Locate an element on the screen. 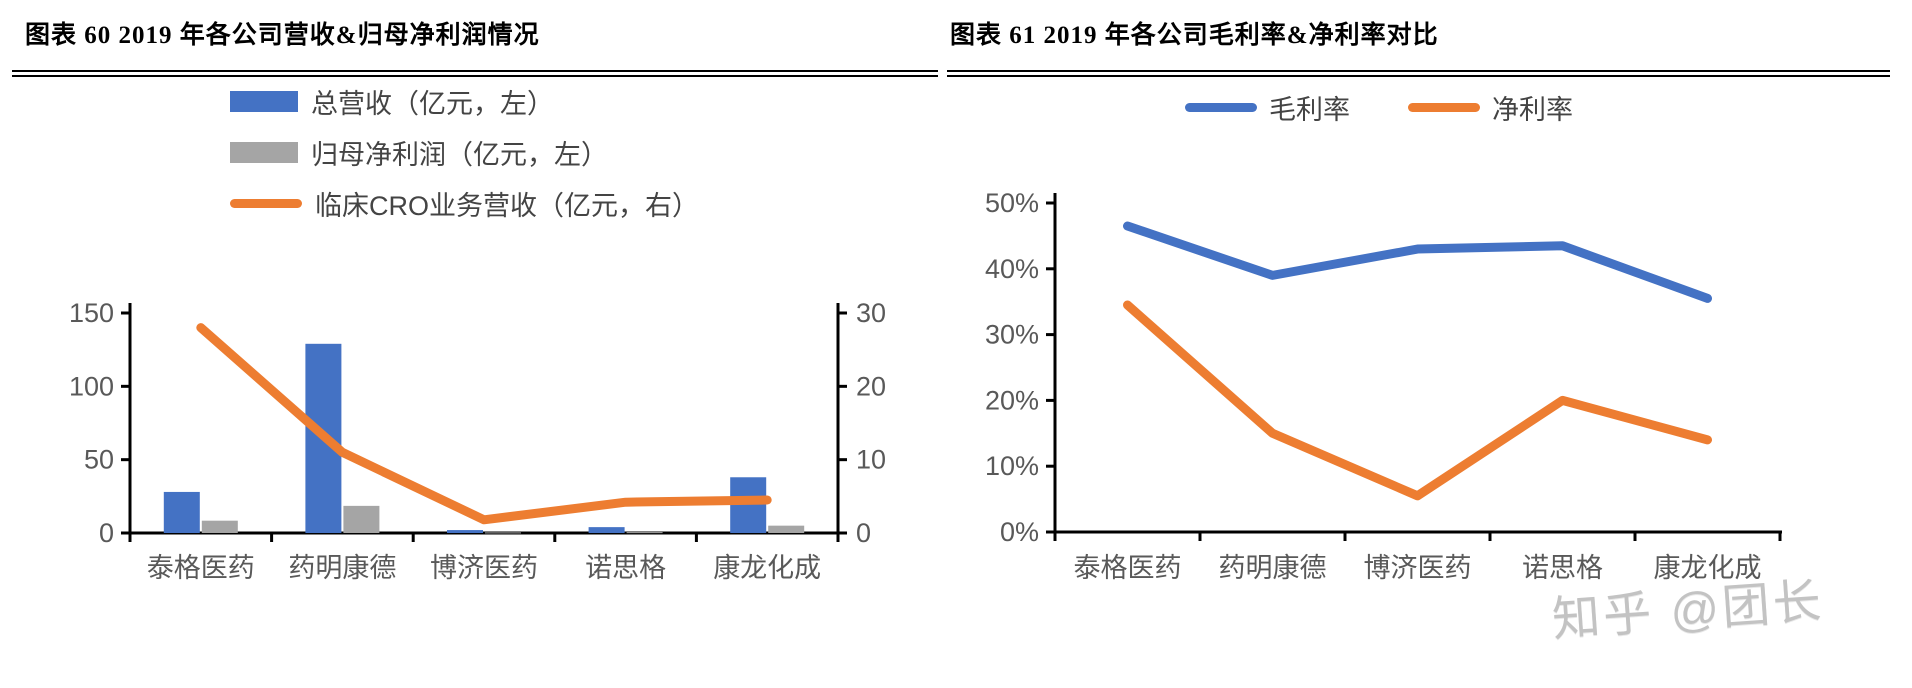 This screenshot has width=1912, height=688. secondary-y-tick-label: 10 is located at coordinates (871, 460).